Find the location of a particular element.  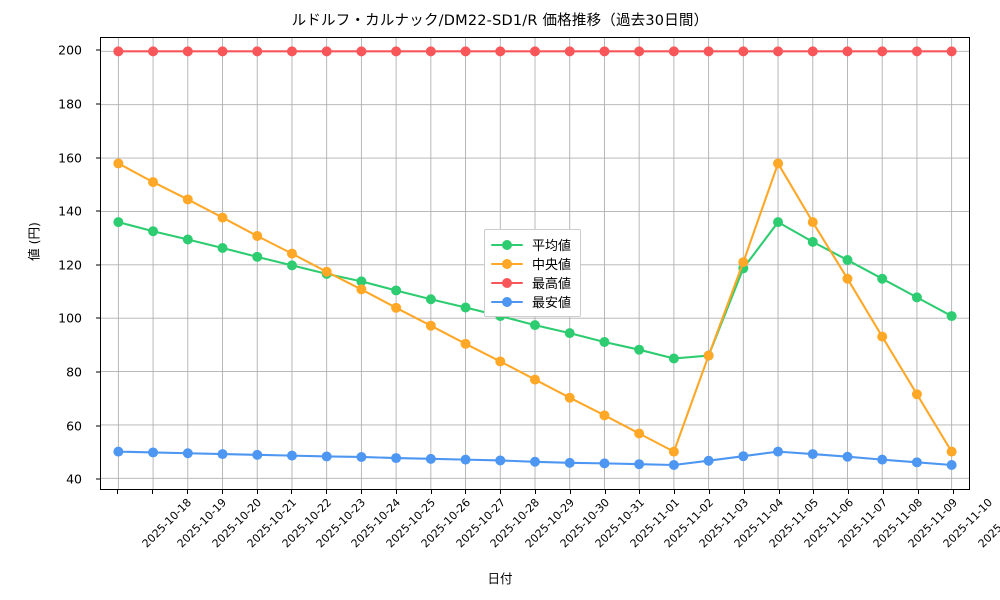

y-tick-label: 60 is located at coordinates (74, 426).